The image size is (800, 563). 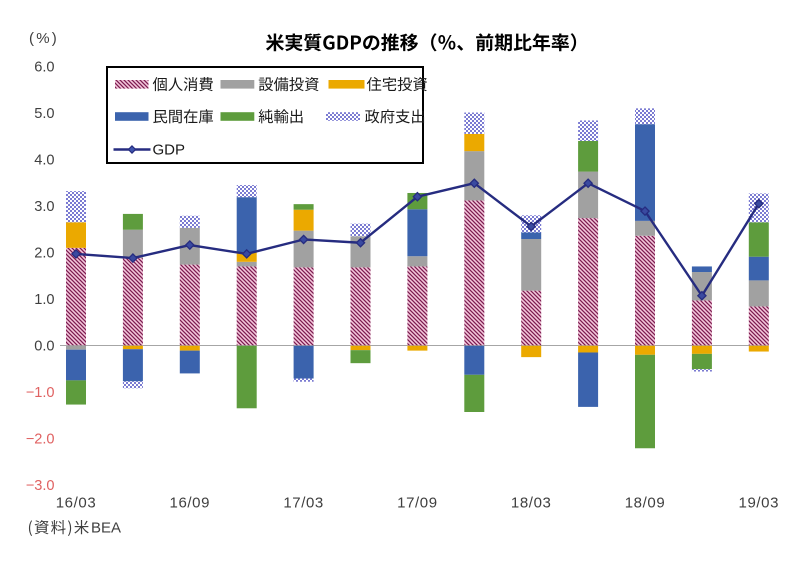 I want to click on svg-text: 16/09, so click(x=190, y=503).